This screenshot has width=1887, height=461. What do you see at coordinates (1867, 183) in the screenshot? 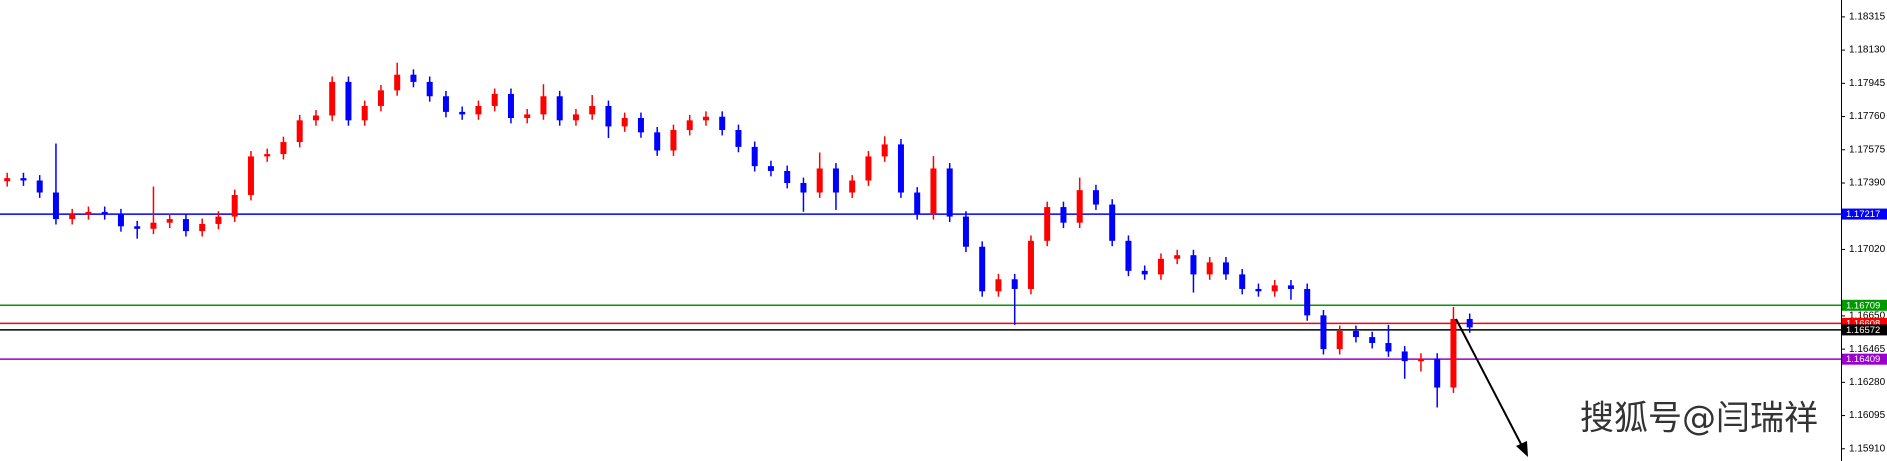
I see `y-tick-label: 1.17390` at bounding box center [1867, 183].